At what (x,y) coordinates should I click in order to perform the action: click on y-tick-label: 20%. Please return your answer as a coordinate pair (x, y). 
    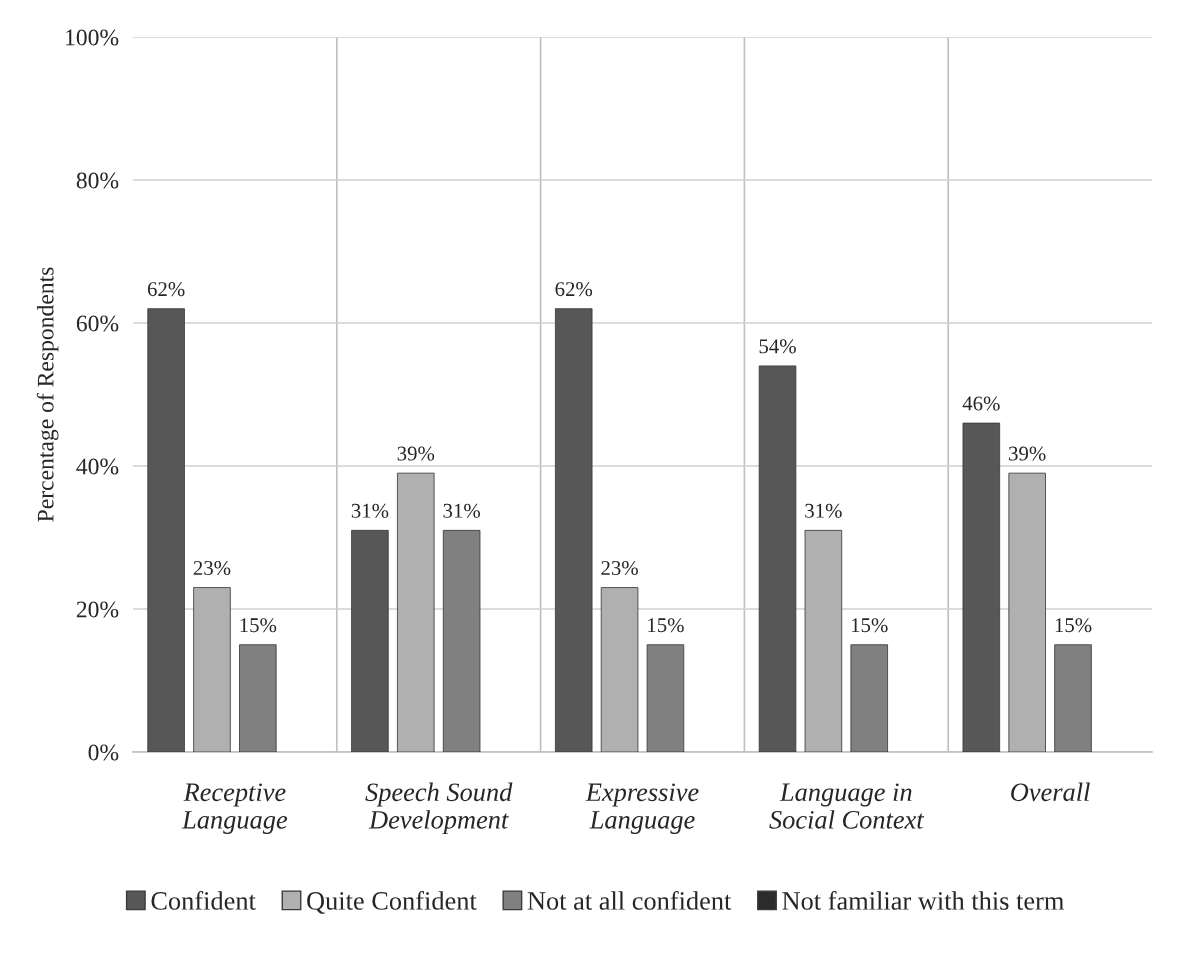
    Looking at the image, I should click on (97, 609).